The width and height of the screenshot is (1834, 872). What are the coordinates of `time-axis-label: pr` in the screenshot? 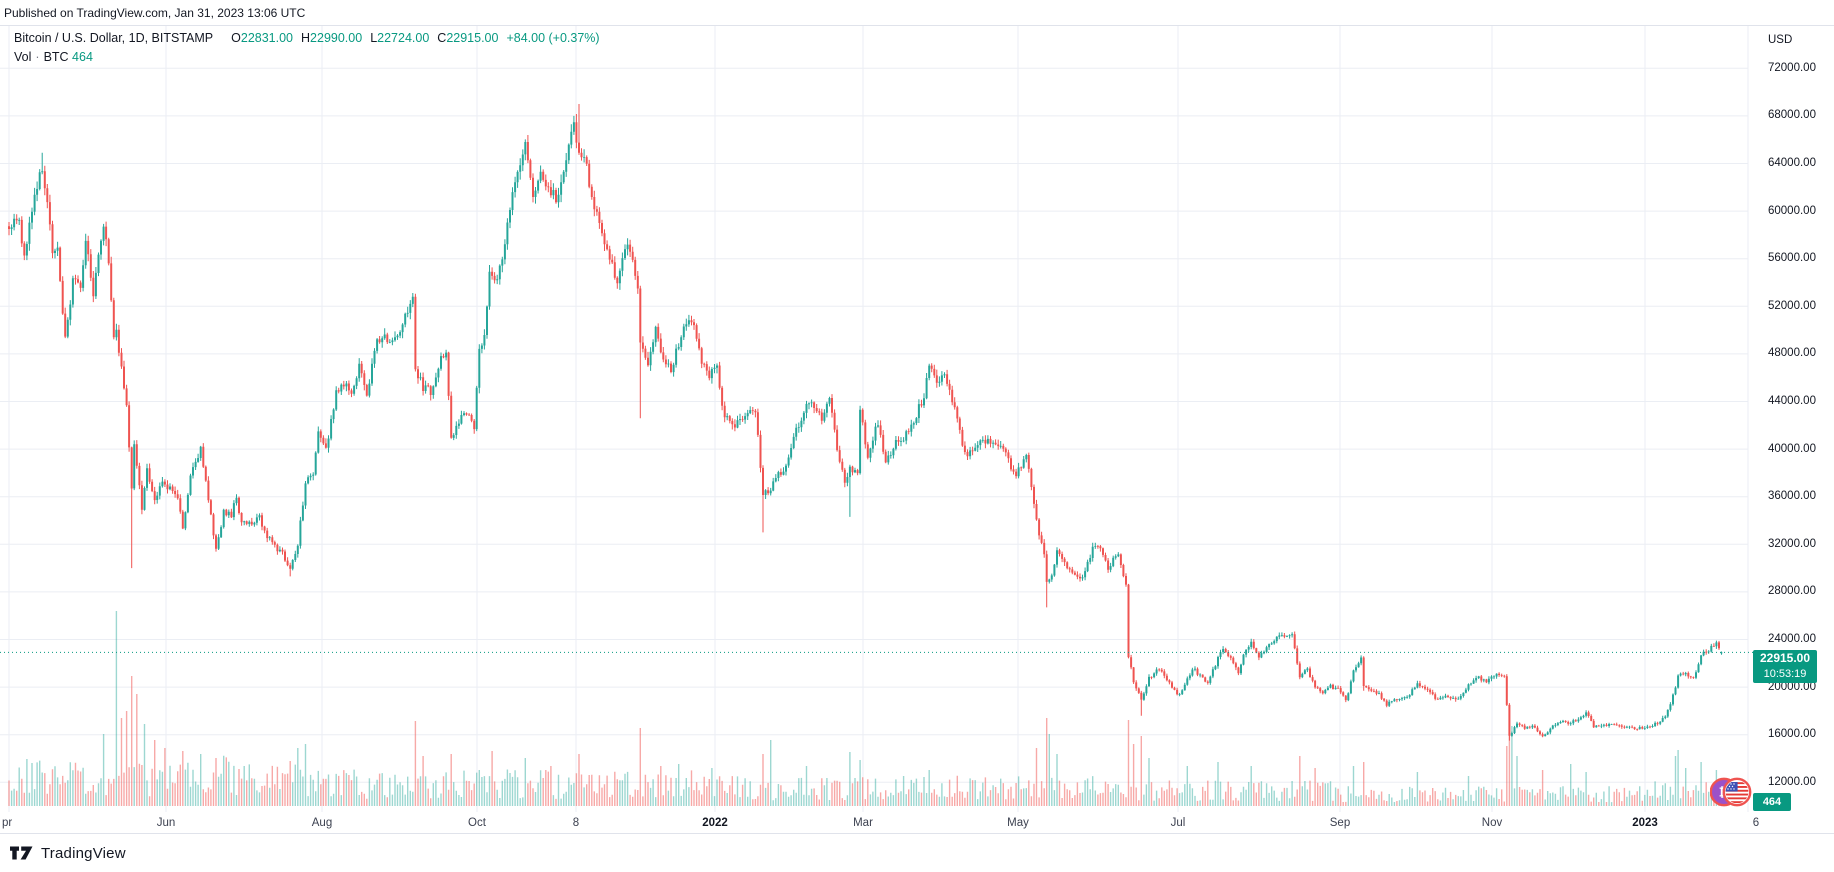 It's located at (7, 823).